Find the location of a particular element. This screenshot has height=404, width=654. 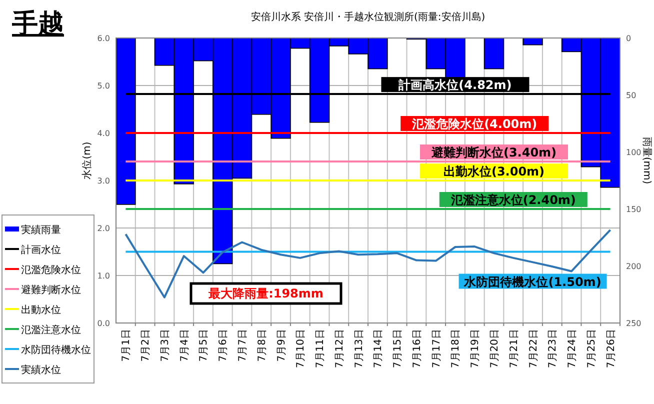

x-tick-label: 7月13日 is located at coordinates (359, 348).